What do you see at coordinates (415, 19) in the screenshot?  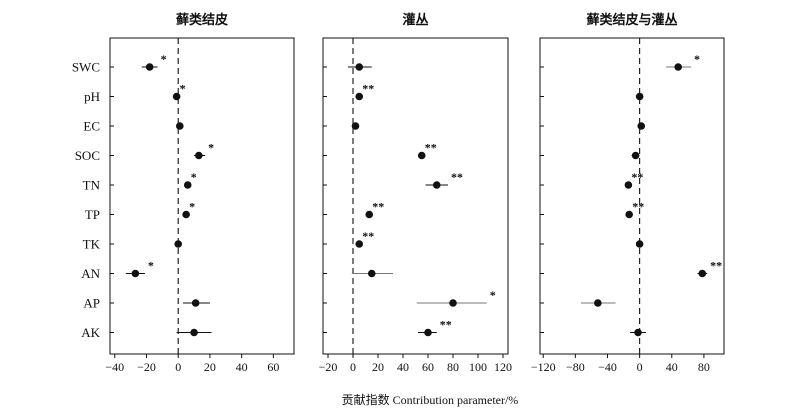 I see `panel-title: 灌丛` at bounding box center [415, 19].